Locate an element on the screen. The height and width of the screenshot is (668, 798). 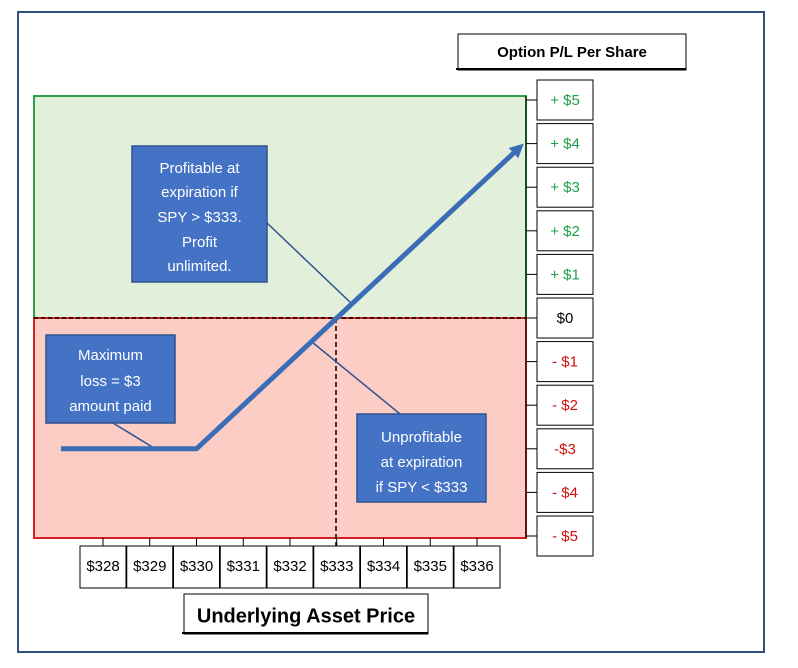
axis-title-box: Underlying Asset Price is located at coordinates (305, 614).